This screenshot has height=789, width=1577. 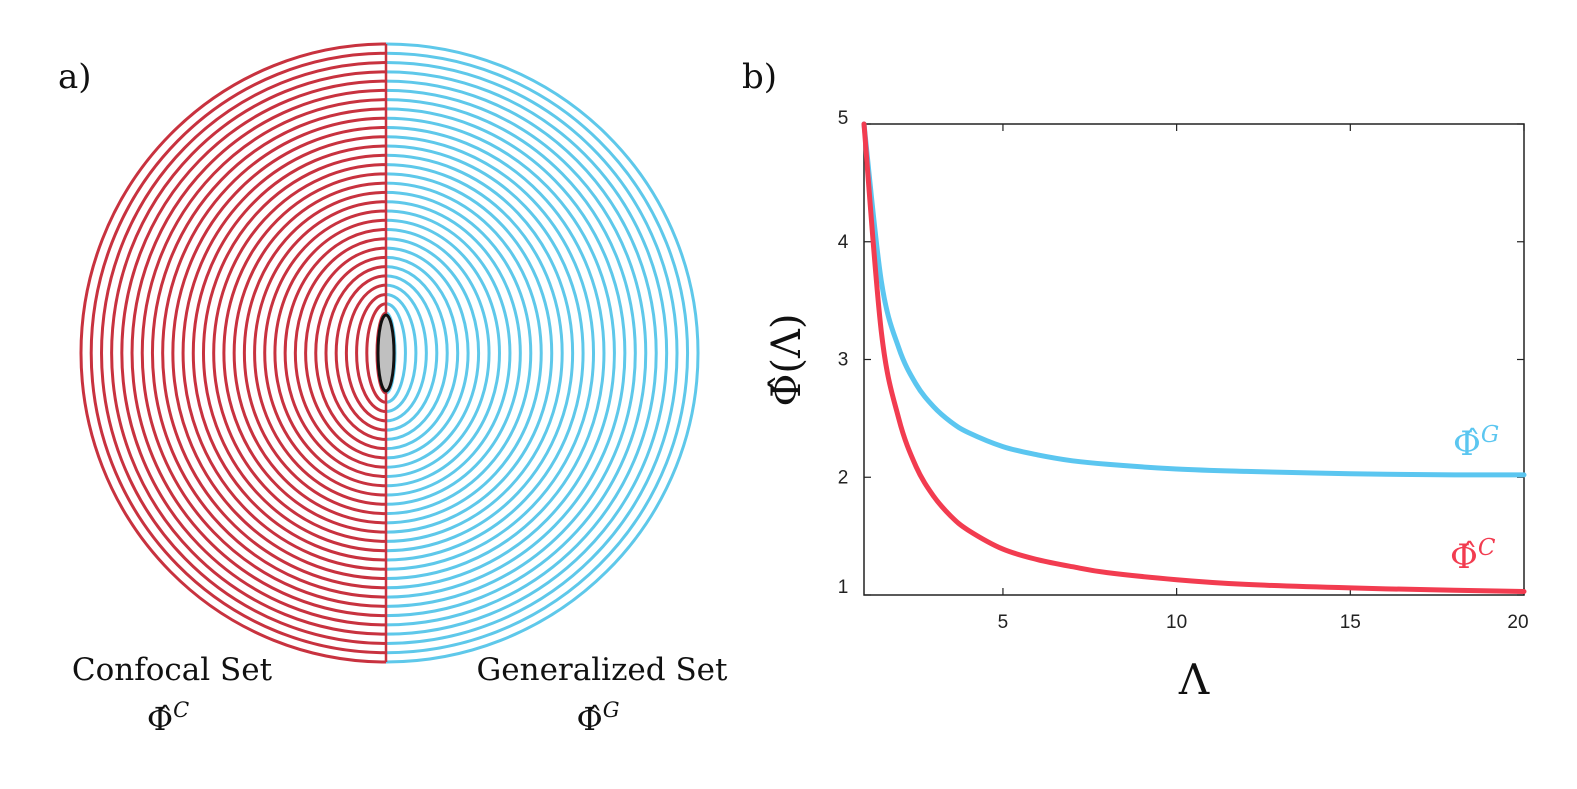 I want to click on y-tick-label: 3, so click(x=843, y=360).